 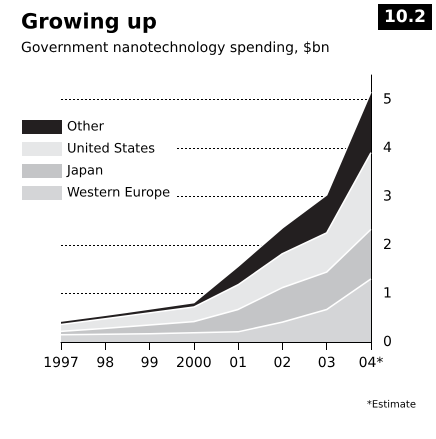 I want to click on x-tick-label: 1997, so click(x=61, y=363).